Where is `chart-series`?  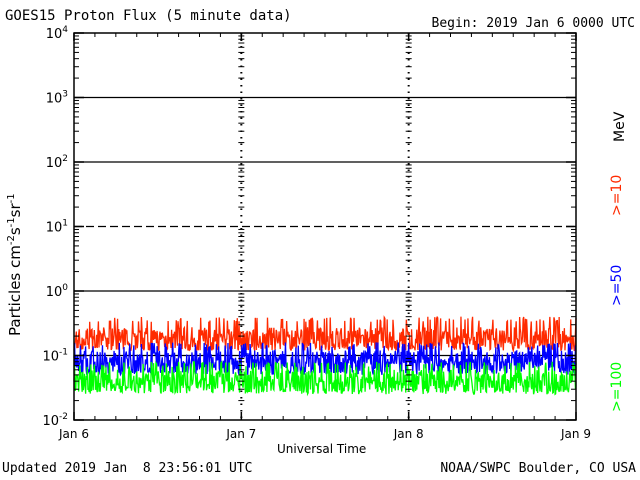
chart-series is located at coordinates (325, 356).